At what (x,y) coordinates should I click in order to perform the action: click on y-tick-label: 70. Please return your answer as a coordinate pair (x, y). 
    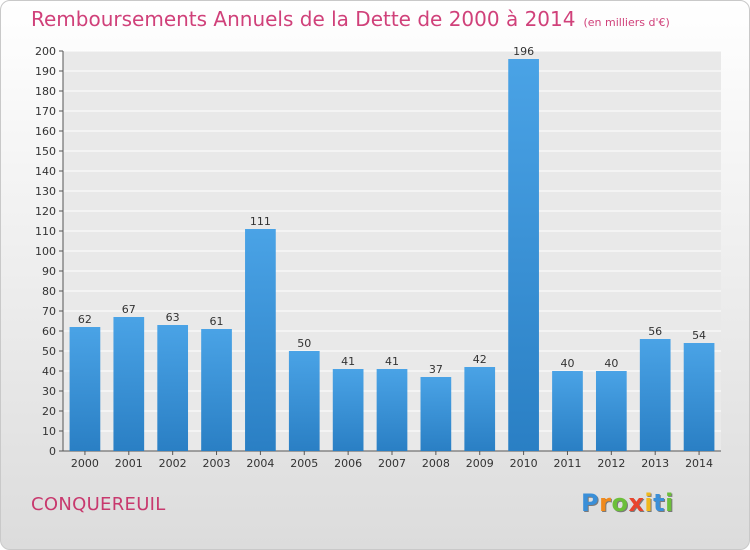
    Looking at the image, I should click on (49, 311).